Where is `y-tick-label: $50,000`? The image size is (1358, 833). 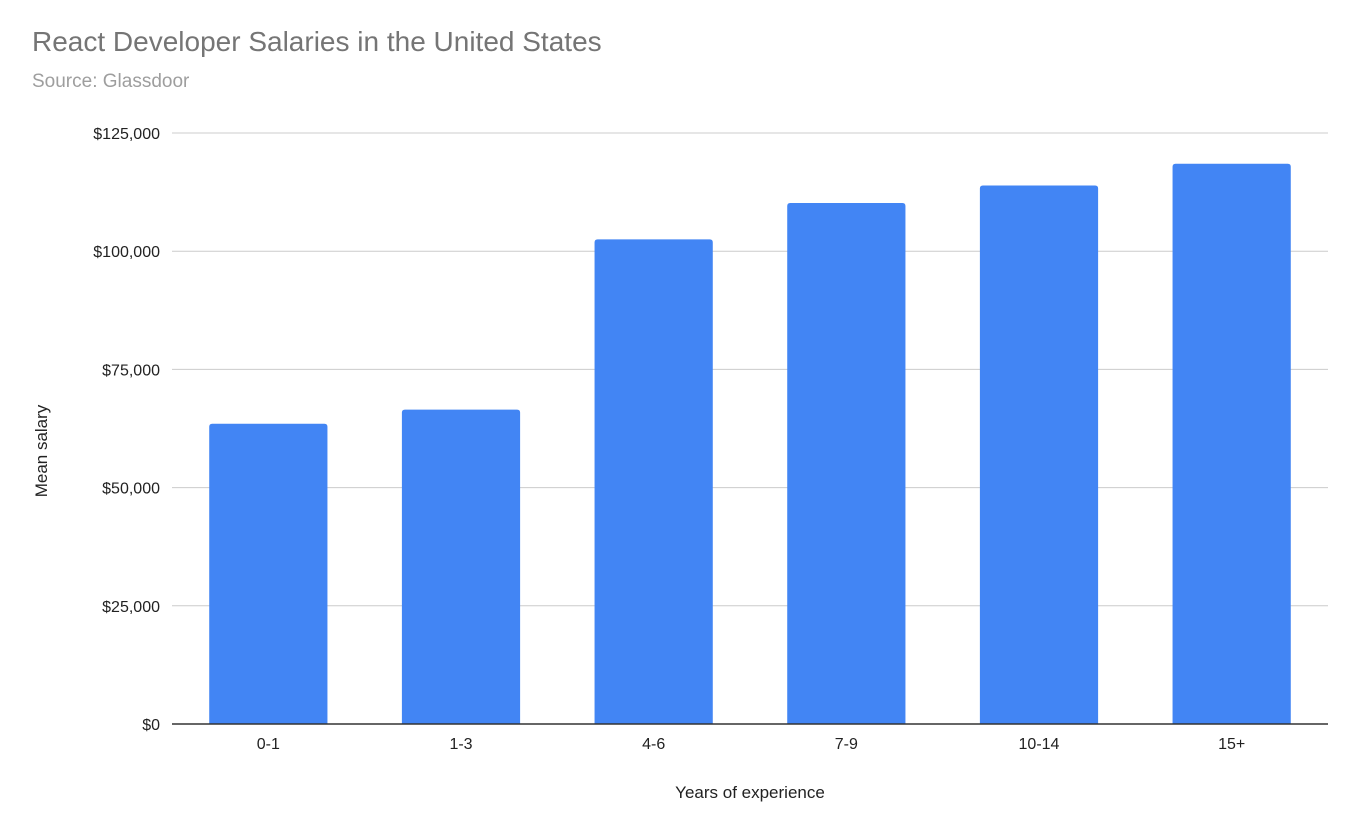 y-tick-label: $50,000 is located at coordinates (131, 489).